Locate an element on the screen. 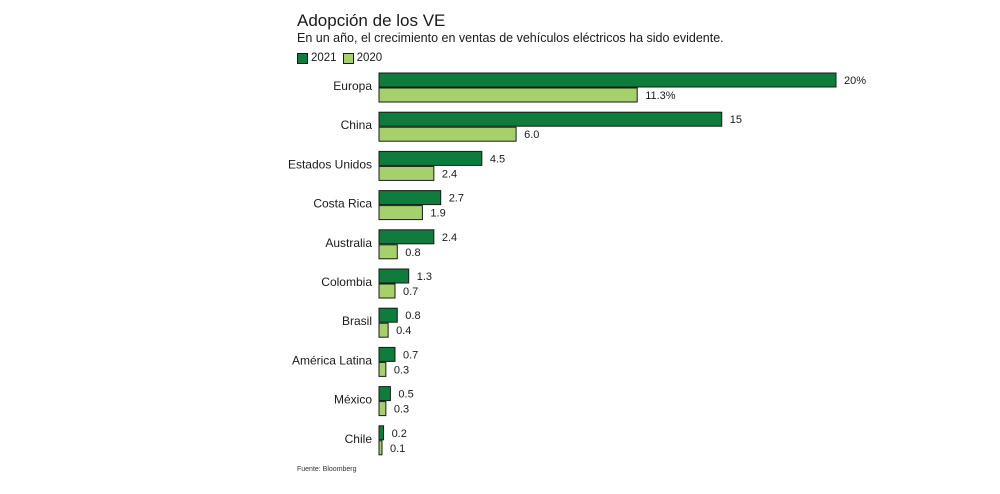  category-label: México is located at coordinates (353, 400).